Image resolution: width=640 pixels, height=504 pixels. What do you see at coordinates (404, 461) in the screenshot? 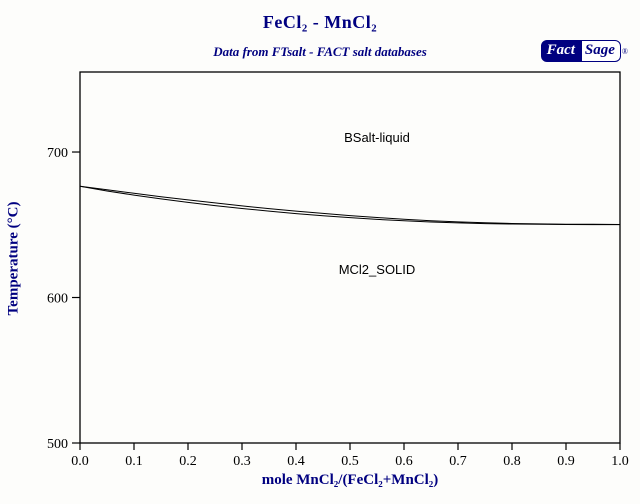
I see `x-tick-label: 0.6` at bounding box center [404, 461].